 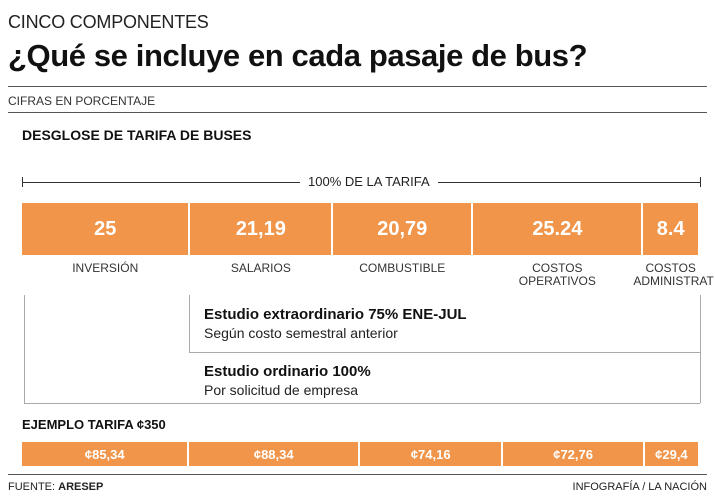 I want to click on example-segment: ¢72,76, so click(x=573, y=454).